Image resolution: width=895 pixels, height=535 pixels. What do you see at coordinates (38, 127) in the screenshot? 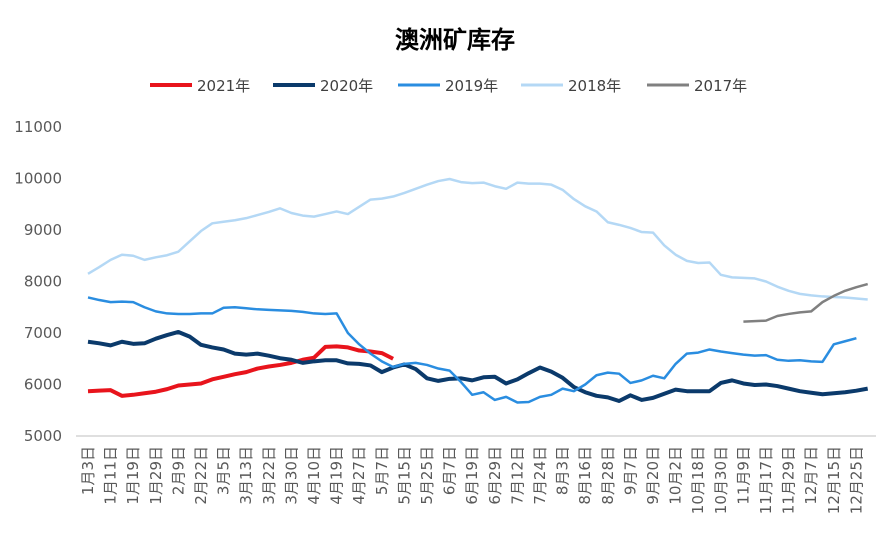
I see `y-tick-label: 11000` at bounding box center [38, 127].